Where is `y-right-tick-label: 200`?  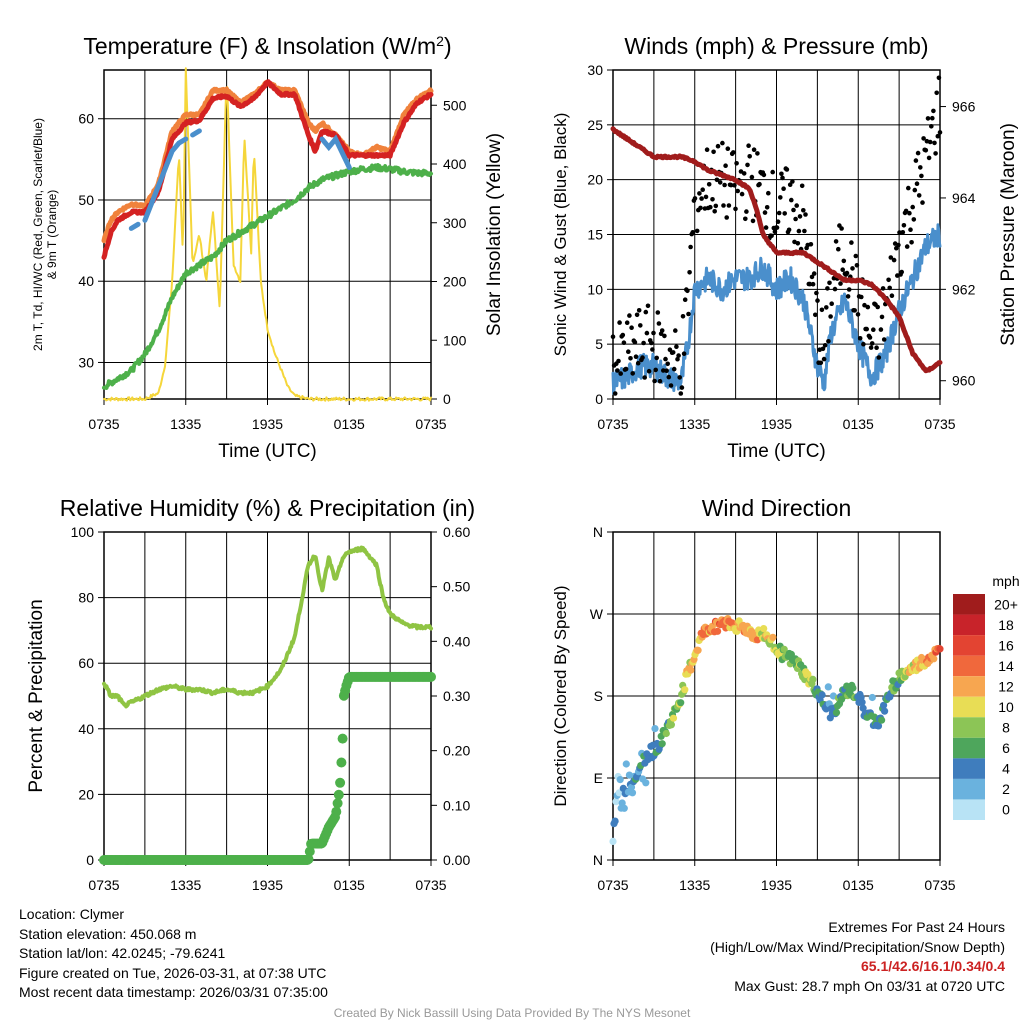
y-right-tick-label: 200 is located at coordinates (455, 282).